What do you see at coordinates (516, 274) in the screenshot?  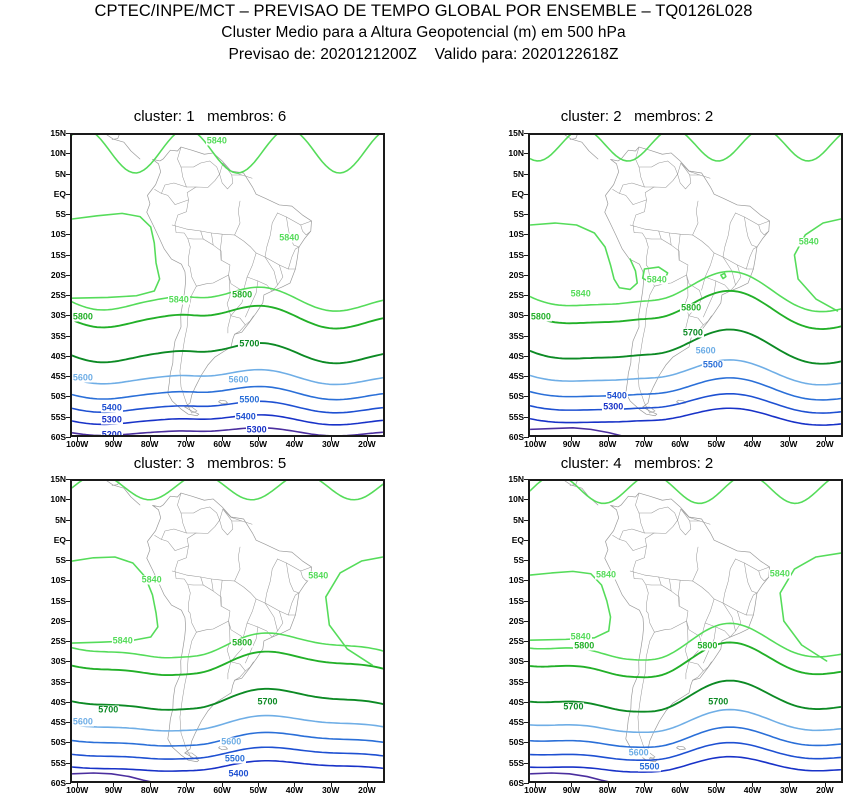 I see `y-axis-tick-label: 20S` at bounding box center [516, 274].